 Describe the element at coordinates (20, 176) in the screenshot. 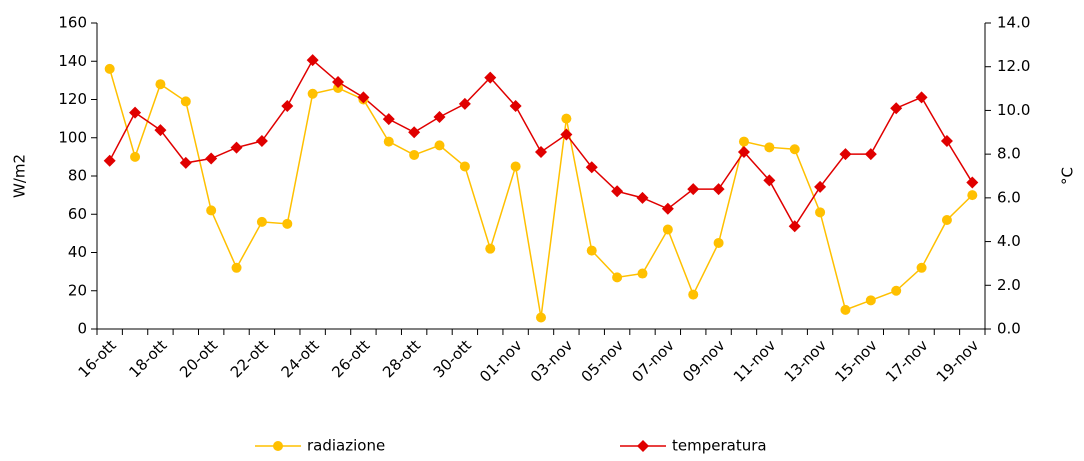

I see `y-axis-title: W/m2` at that location.